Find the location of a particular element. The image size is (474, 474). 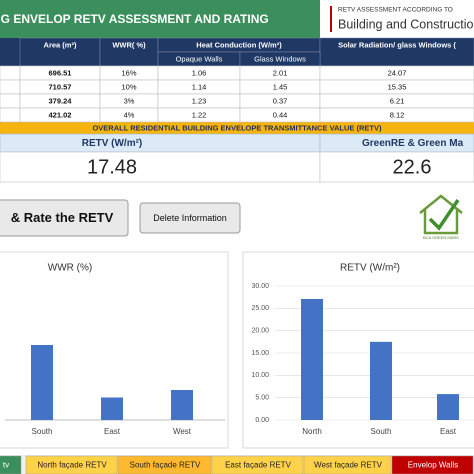

sheet-tab-label: South façade RETV is located at coordinates (165, 465).